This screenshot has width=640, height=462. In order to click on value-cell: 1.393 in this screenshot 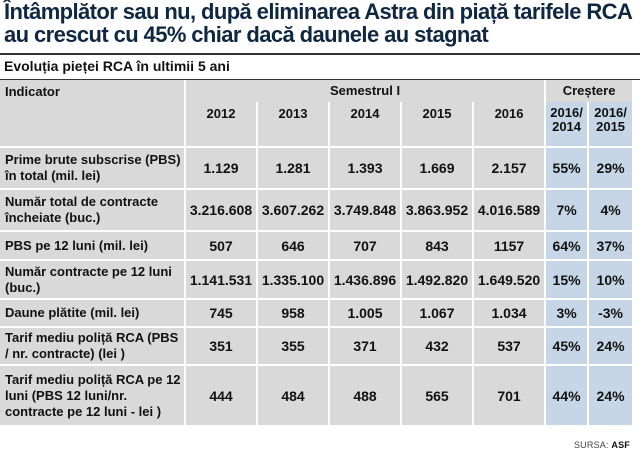, I will do `click(364, 167)`.